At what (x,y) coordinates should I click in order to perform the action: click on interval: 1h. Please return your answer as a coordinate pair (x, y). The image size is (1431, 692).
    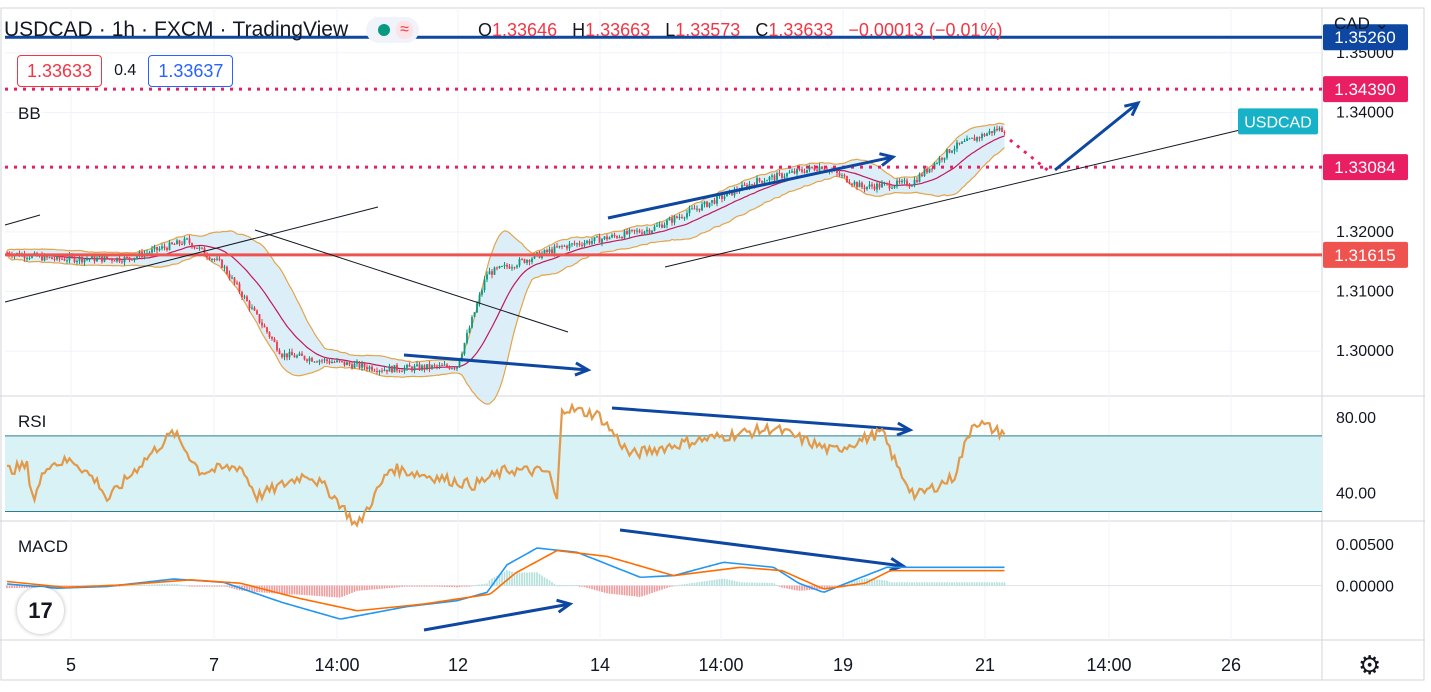
    Looking at the image, I should click on (123, 29).